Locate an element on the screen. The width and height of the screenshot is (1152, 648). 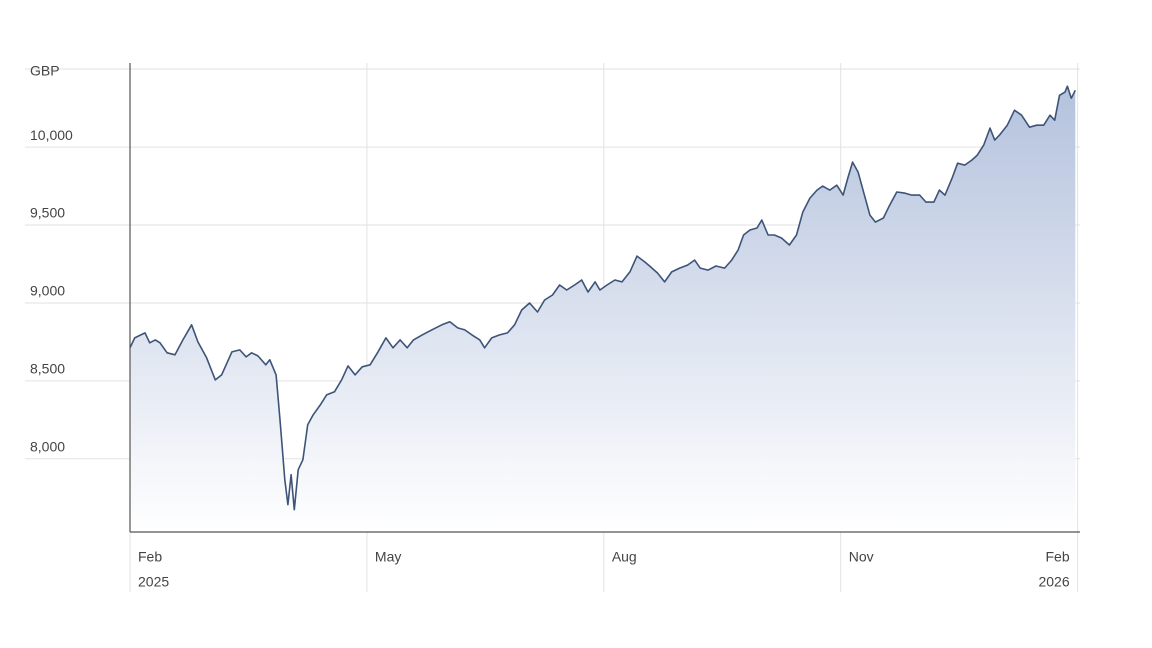
y-tick-label: 8,000 is located at coordinates (47, 446).